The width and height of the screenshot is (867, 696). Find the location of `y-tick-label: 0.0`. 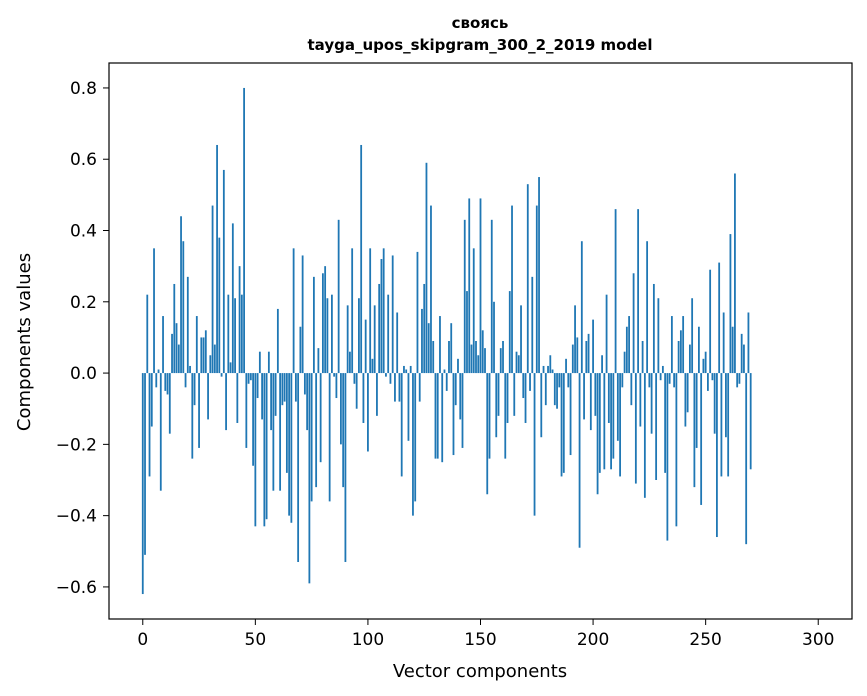

y-tick-label: 0.0 is located at coordinates (83, 374).